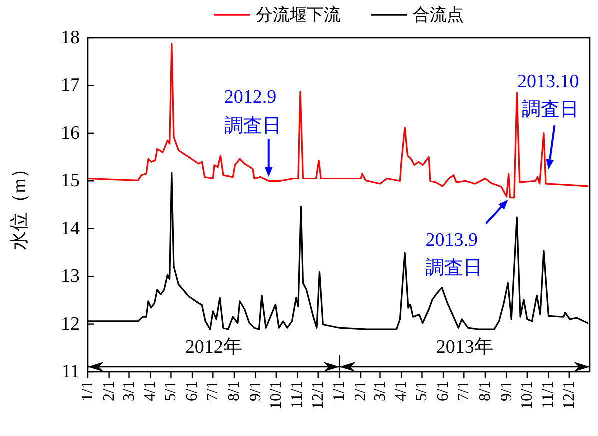 The width and height of the screenshot is (598, 436). Describe the element at coordinates (70, 229) in the screenshot. I see `y-tick-label: 14` at that location.